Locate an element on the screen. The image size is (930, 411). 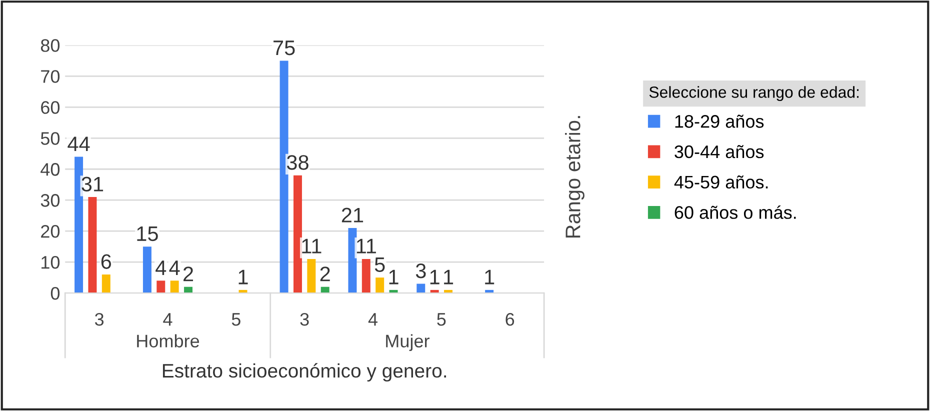
legend-label: 18-29 años is located at coordinates (719, 121).